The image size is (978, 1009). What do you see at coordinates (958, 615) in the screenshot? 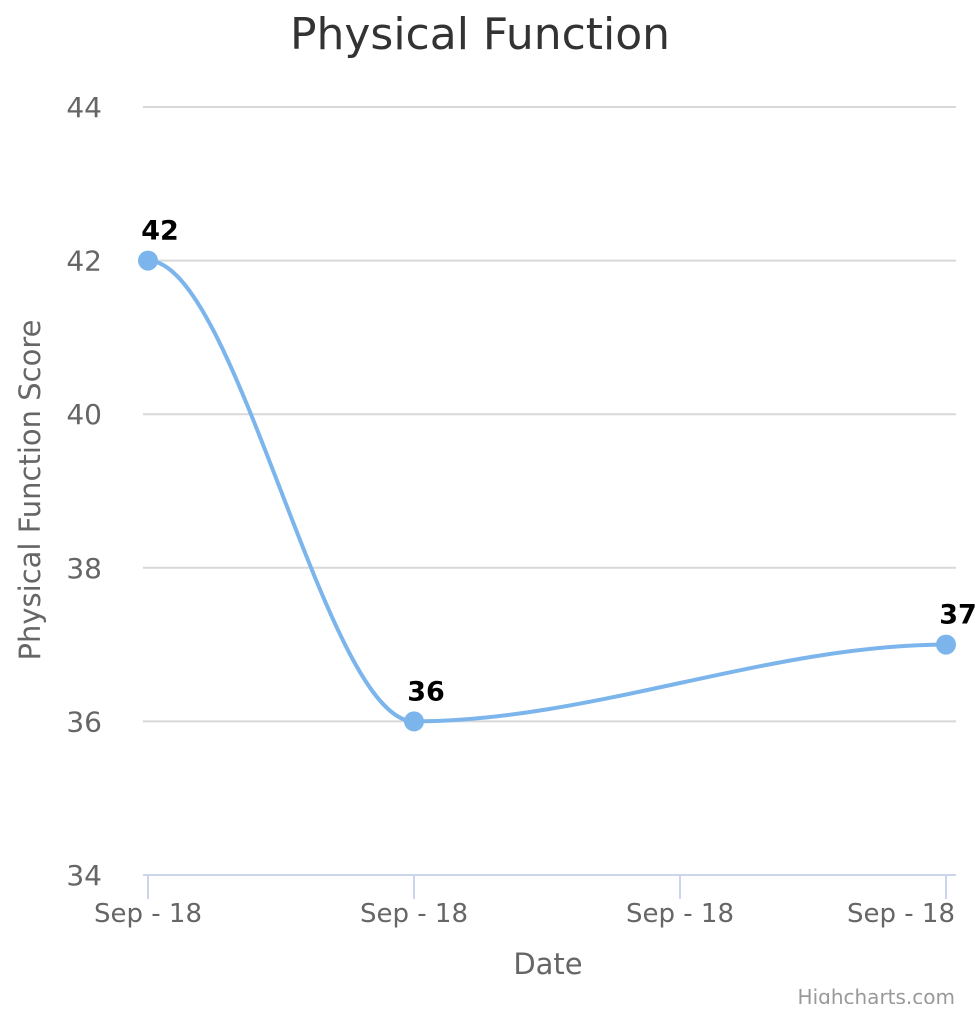
I see `data-label: 37` at bounding box center [958, 615].